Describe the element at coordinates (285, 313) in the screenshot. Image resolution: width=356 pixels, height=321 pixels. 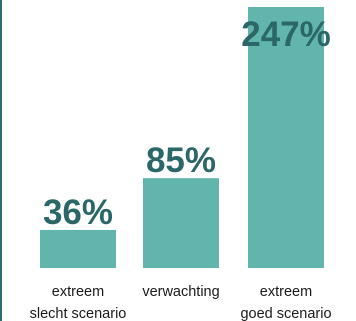
I see `category-label-2-line-1: goed scenario` at that location.